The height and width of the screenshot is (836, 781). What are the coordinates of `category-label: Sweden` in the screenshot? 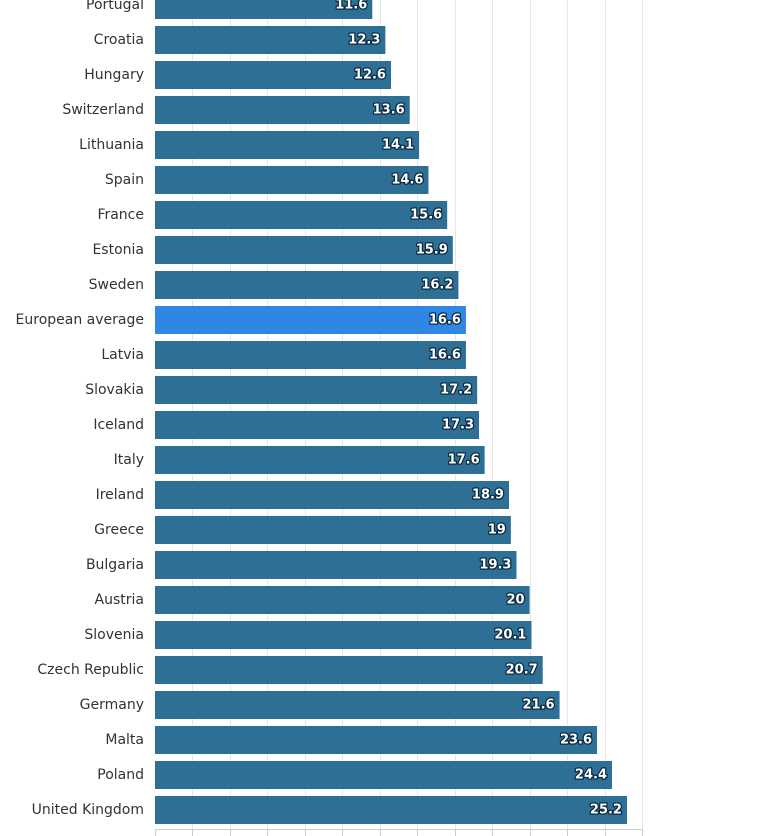 It's located at (116, 285).